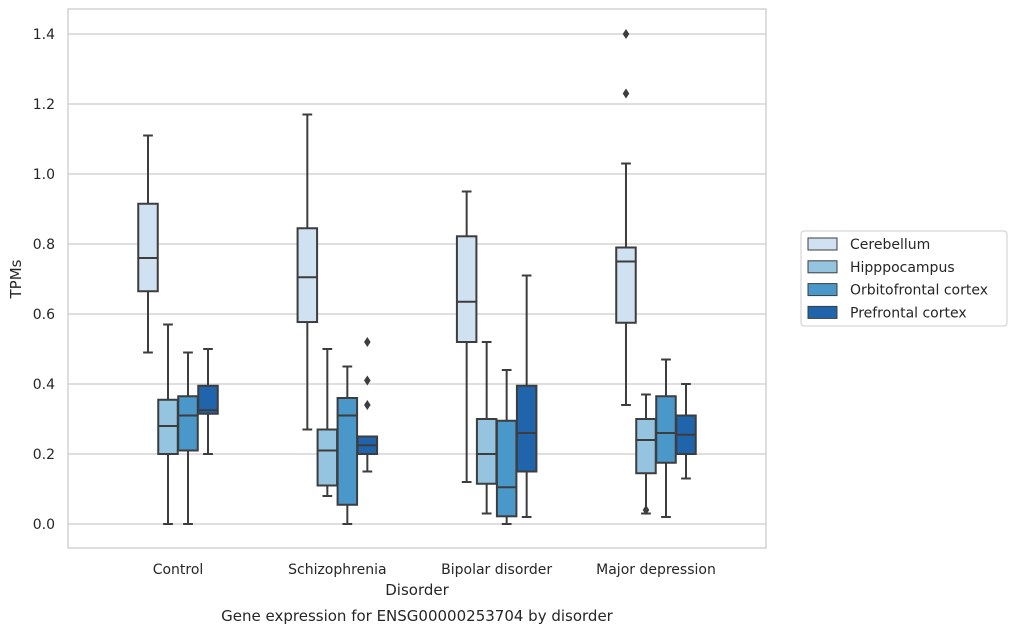 Image resolution: width=1018 pixels, height=634 pixels. What do you see at coordinates (44, 175) in the screenshot?
I see `y-tick-label: 1.0` at bounding box center [44, 175].